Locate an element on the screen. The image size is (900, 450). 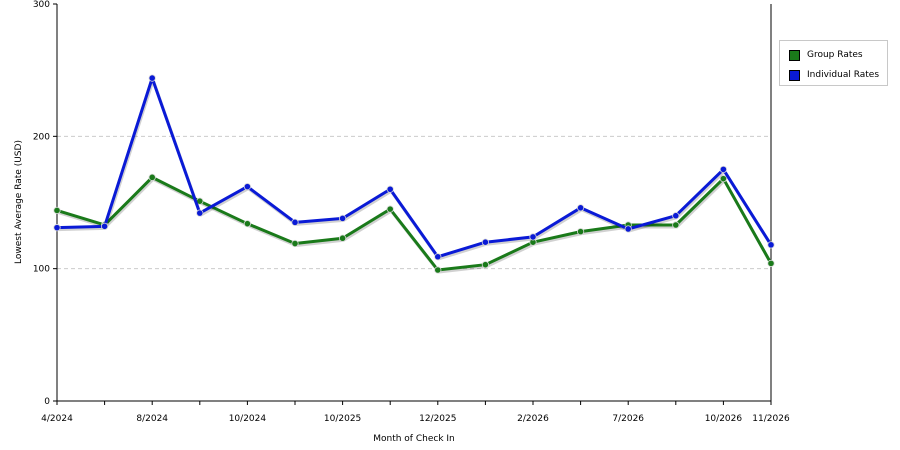
legend-item-group: Group Rates is located at coordinates (826, 55).